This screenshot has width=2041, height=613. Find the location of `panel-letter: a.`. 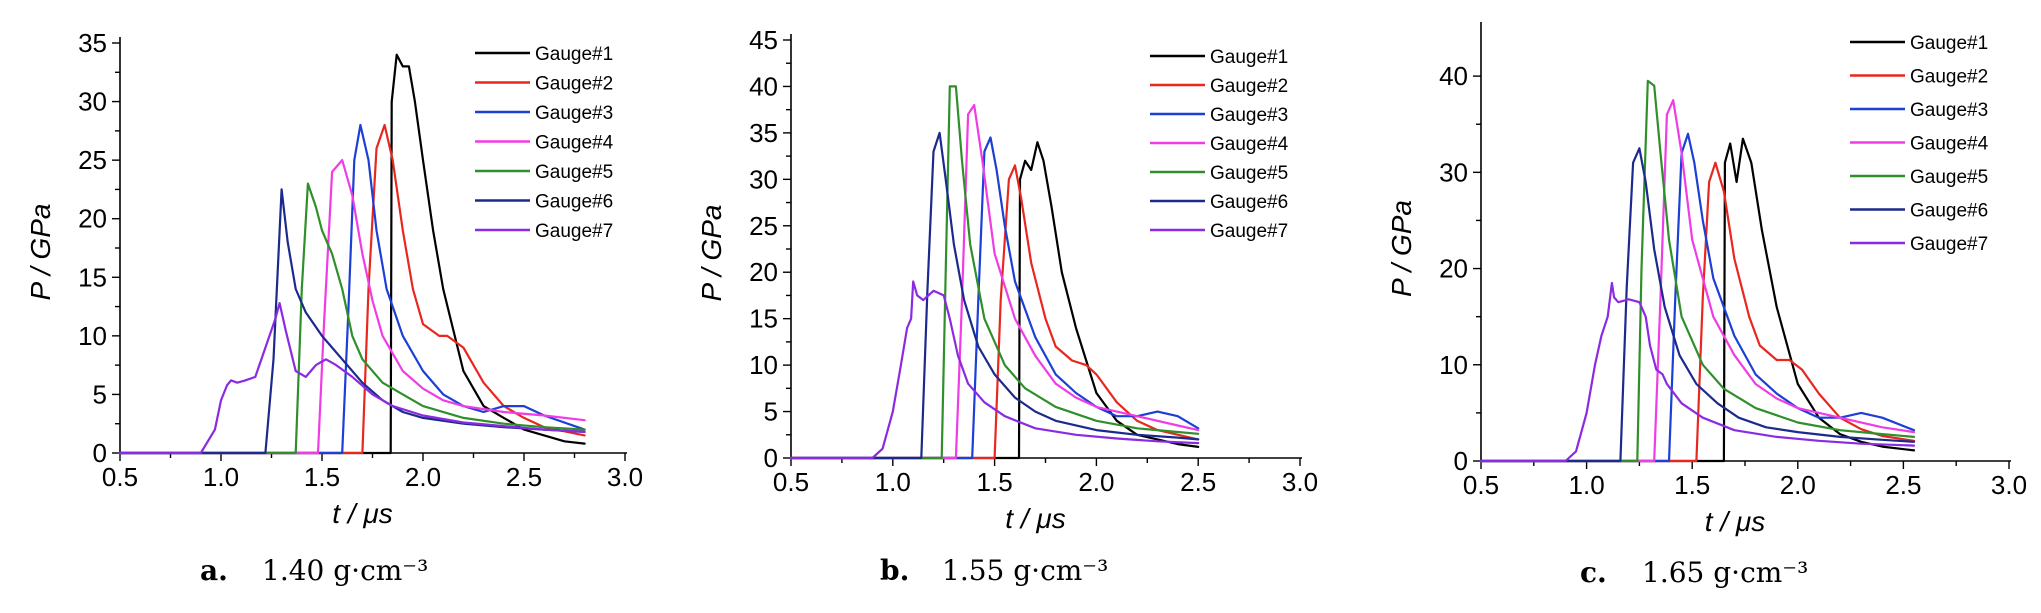

panel-letter: a. is located at coordinates (214, 570).